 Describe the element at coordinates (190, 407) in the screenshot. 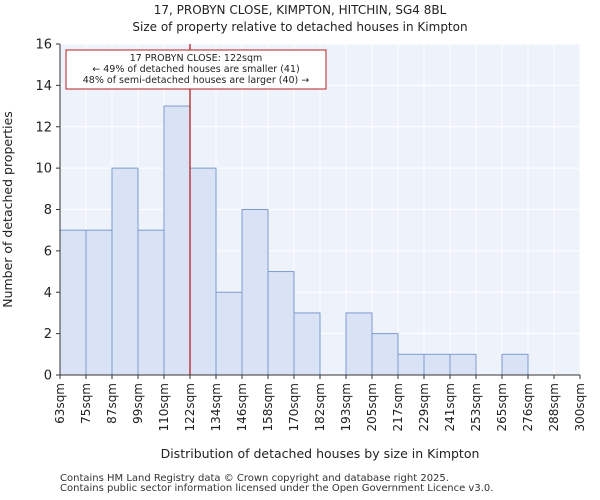

I see `x-tick-label: 122sqm` at that location.